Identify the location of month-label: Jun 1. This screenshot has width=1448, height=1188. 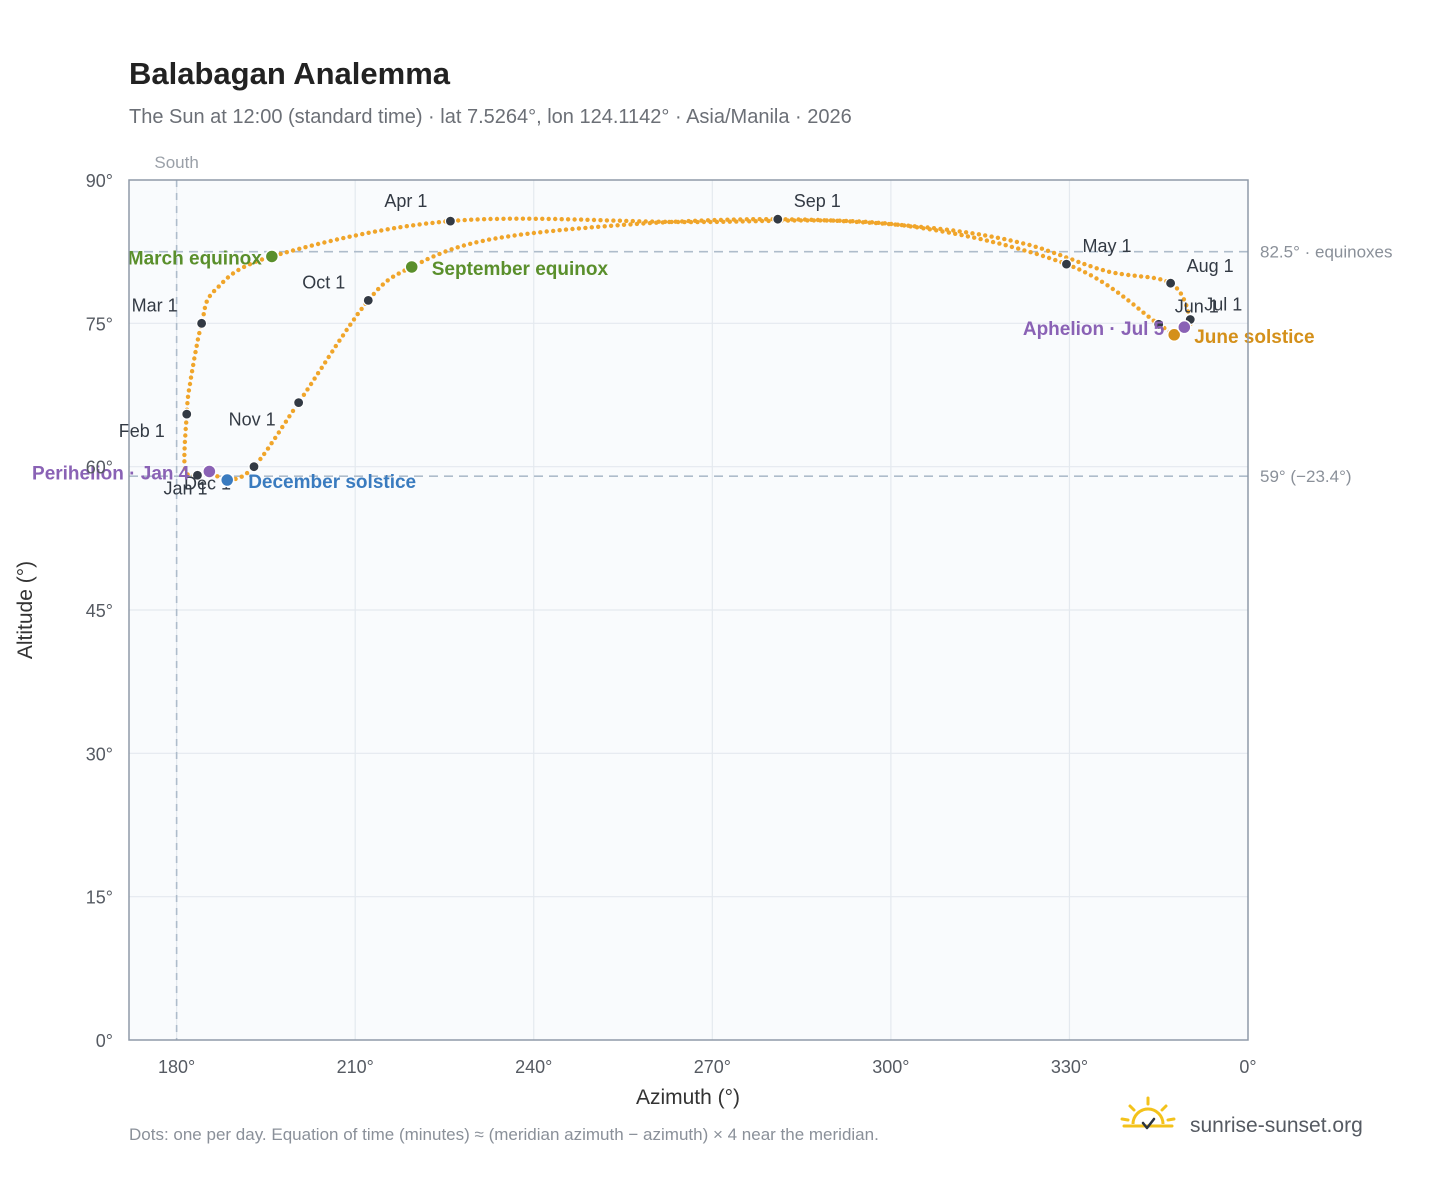
(1197, 306).